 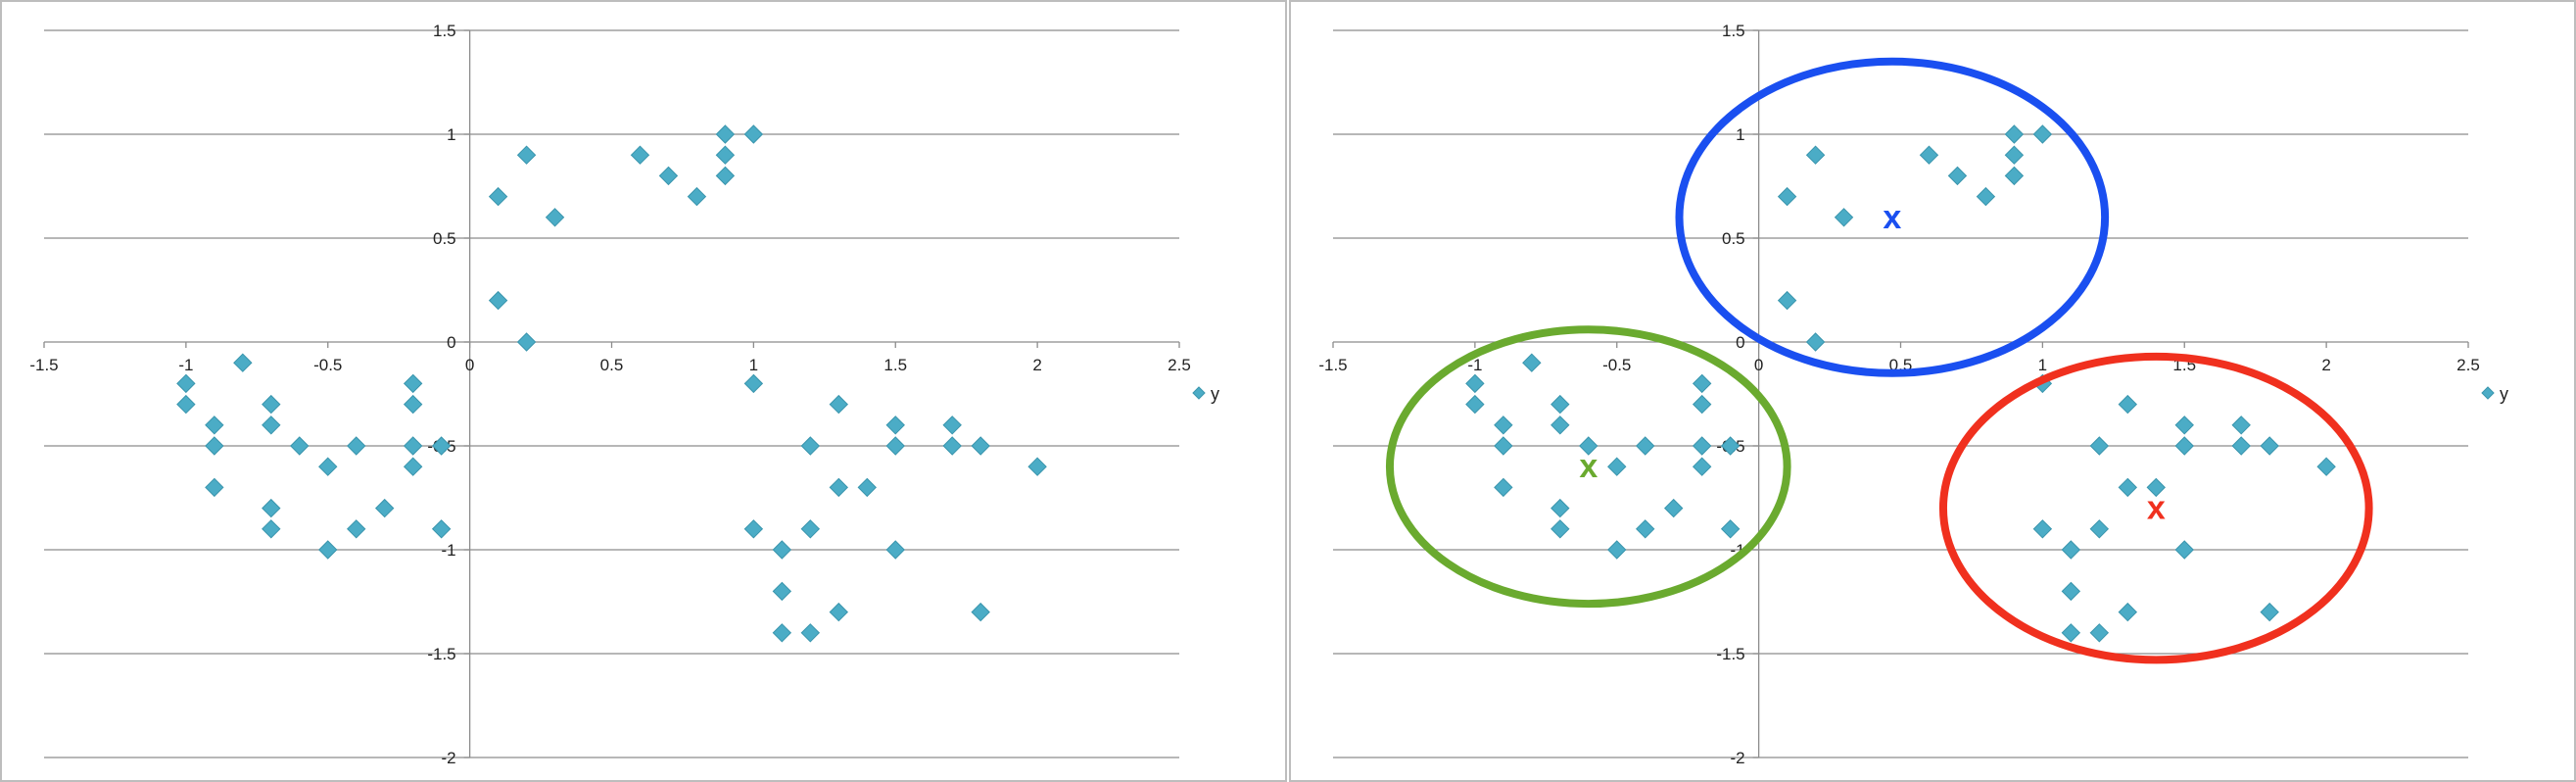 I want to click on y-tick-label: -2, so click(x=449, y=758).